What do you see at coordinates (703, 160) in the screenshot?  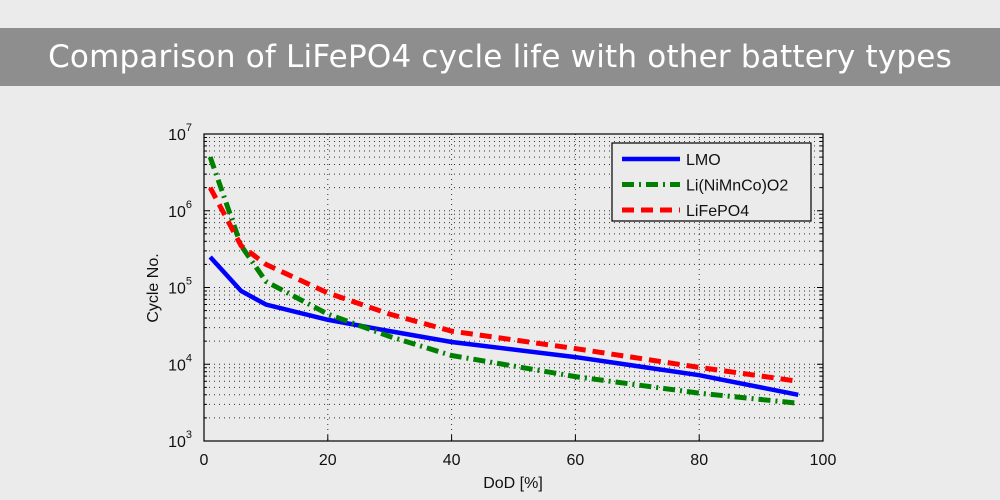 I see `legend-label: LMO` at bounding box center [703, 160].